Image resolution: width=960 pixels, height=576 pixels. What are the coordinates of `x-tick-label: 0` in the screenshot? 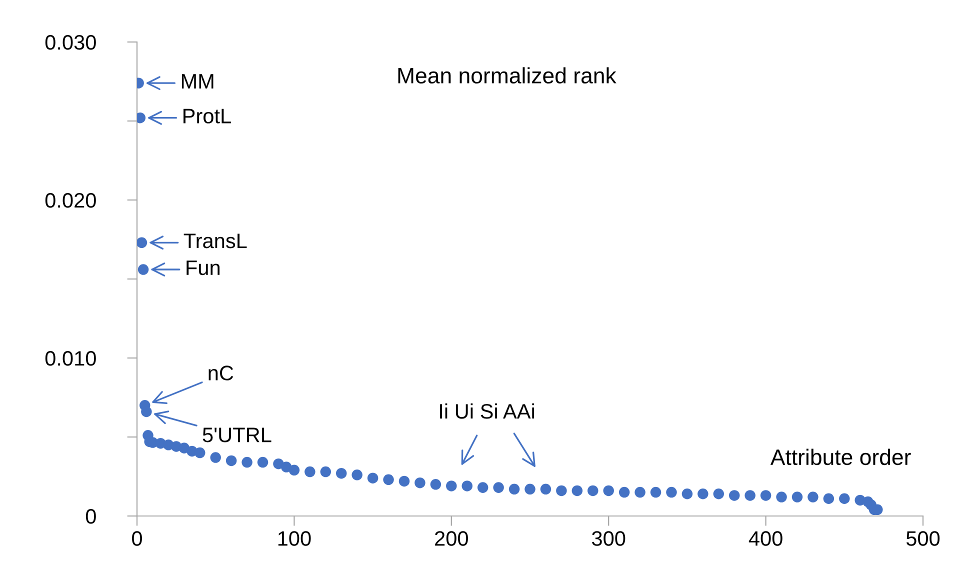 It's located at (137, 538).